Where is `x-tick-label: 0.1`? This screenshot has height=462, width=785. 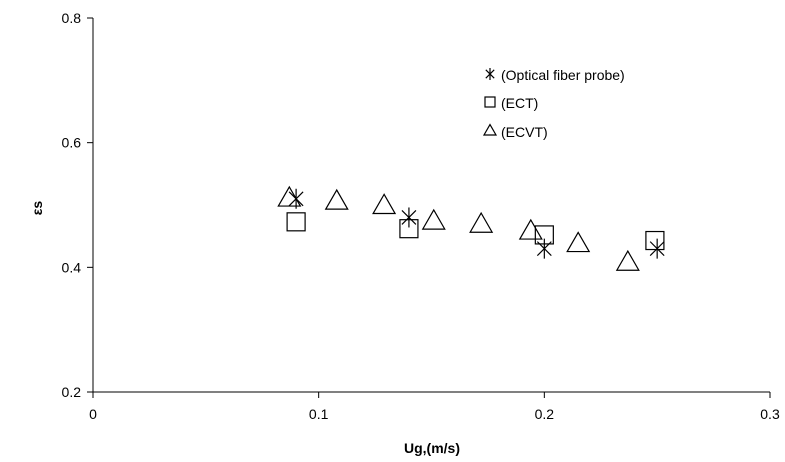
x-tick-label: 0.1 is located at coordinates (319, 414).